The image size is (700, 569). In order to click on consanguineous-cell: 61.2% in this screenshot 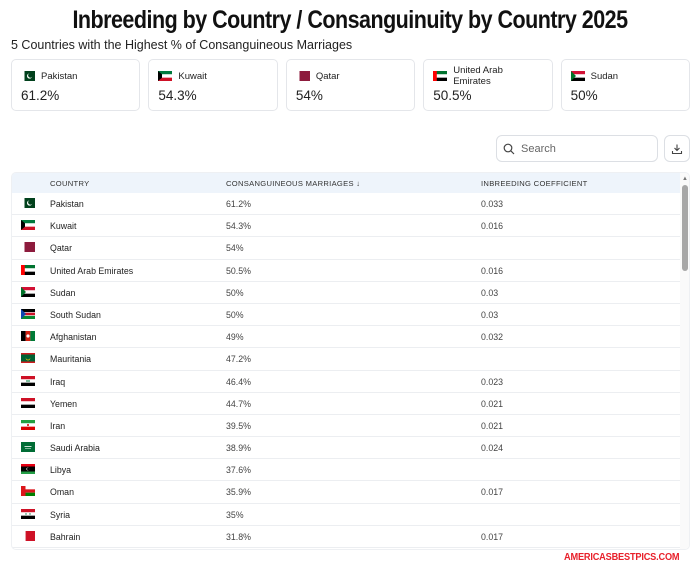, I will do `click(238, 204)`.